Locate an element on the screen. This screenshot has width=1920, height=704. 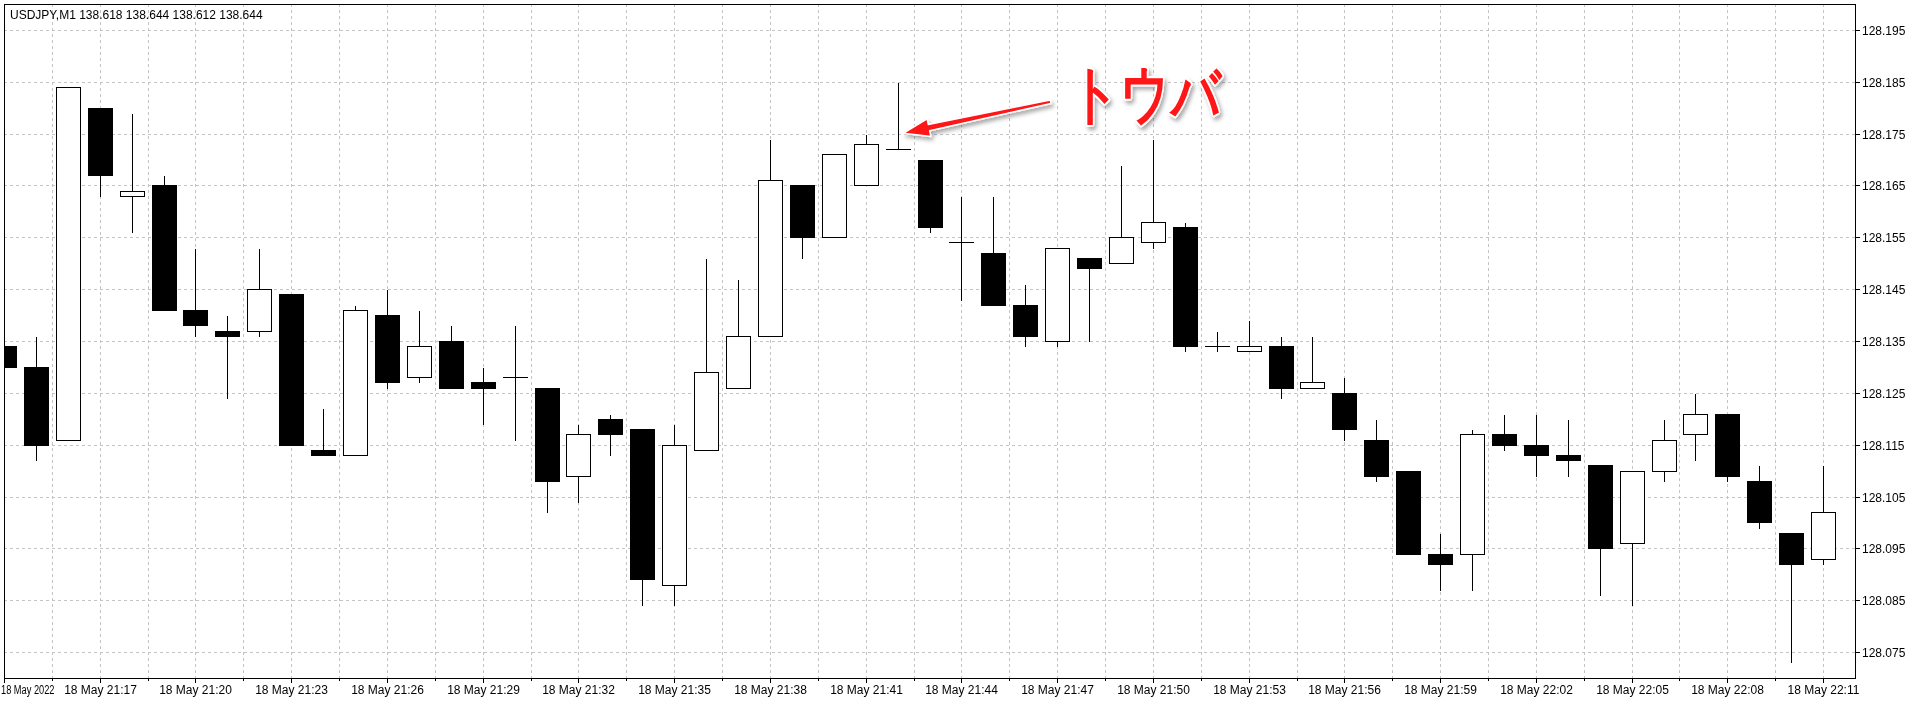
y-tick-label: 128.095 is located at coordinates (1884, 548).